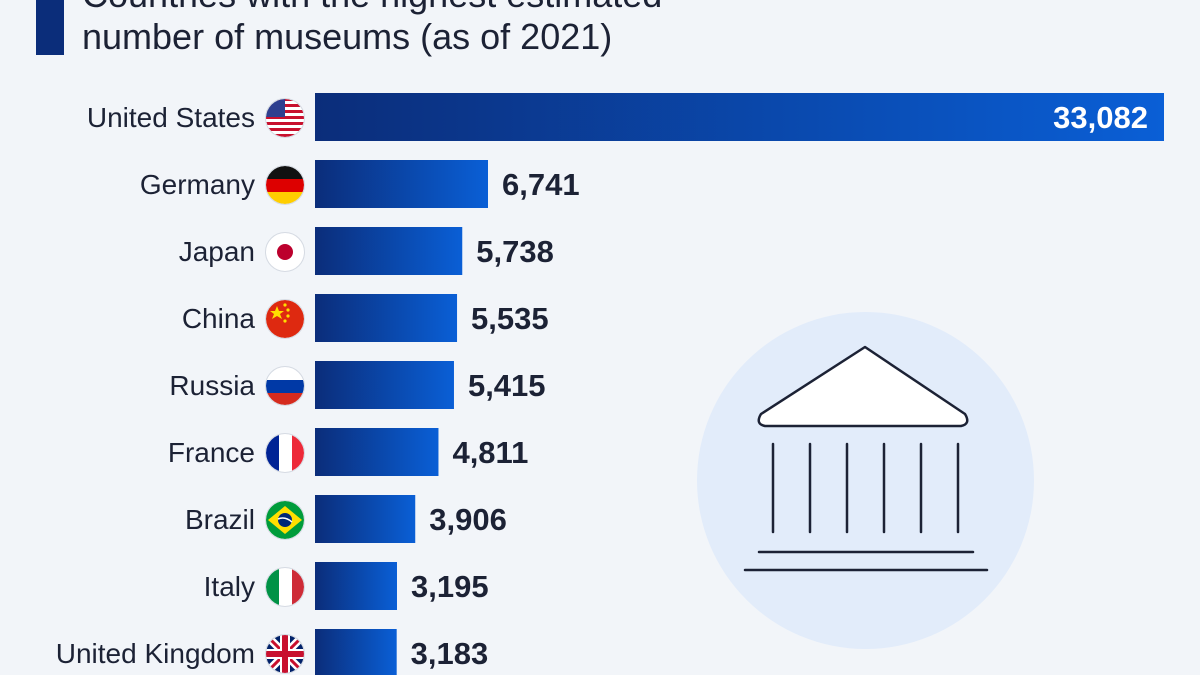 Image resolution: width=1200 pixels, height=675 pixels. I want to click on value-label: 3,906, so click(468, 519).